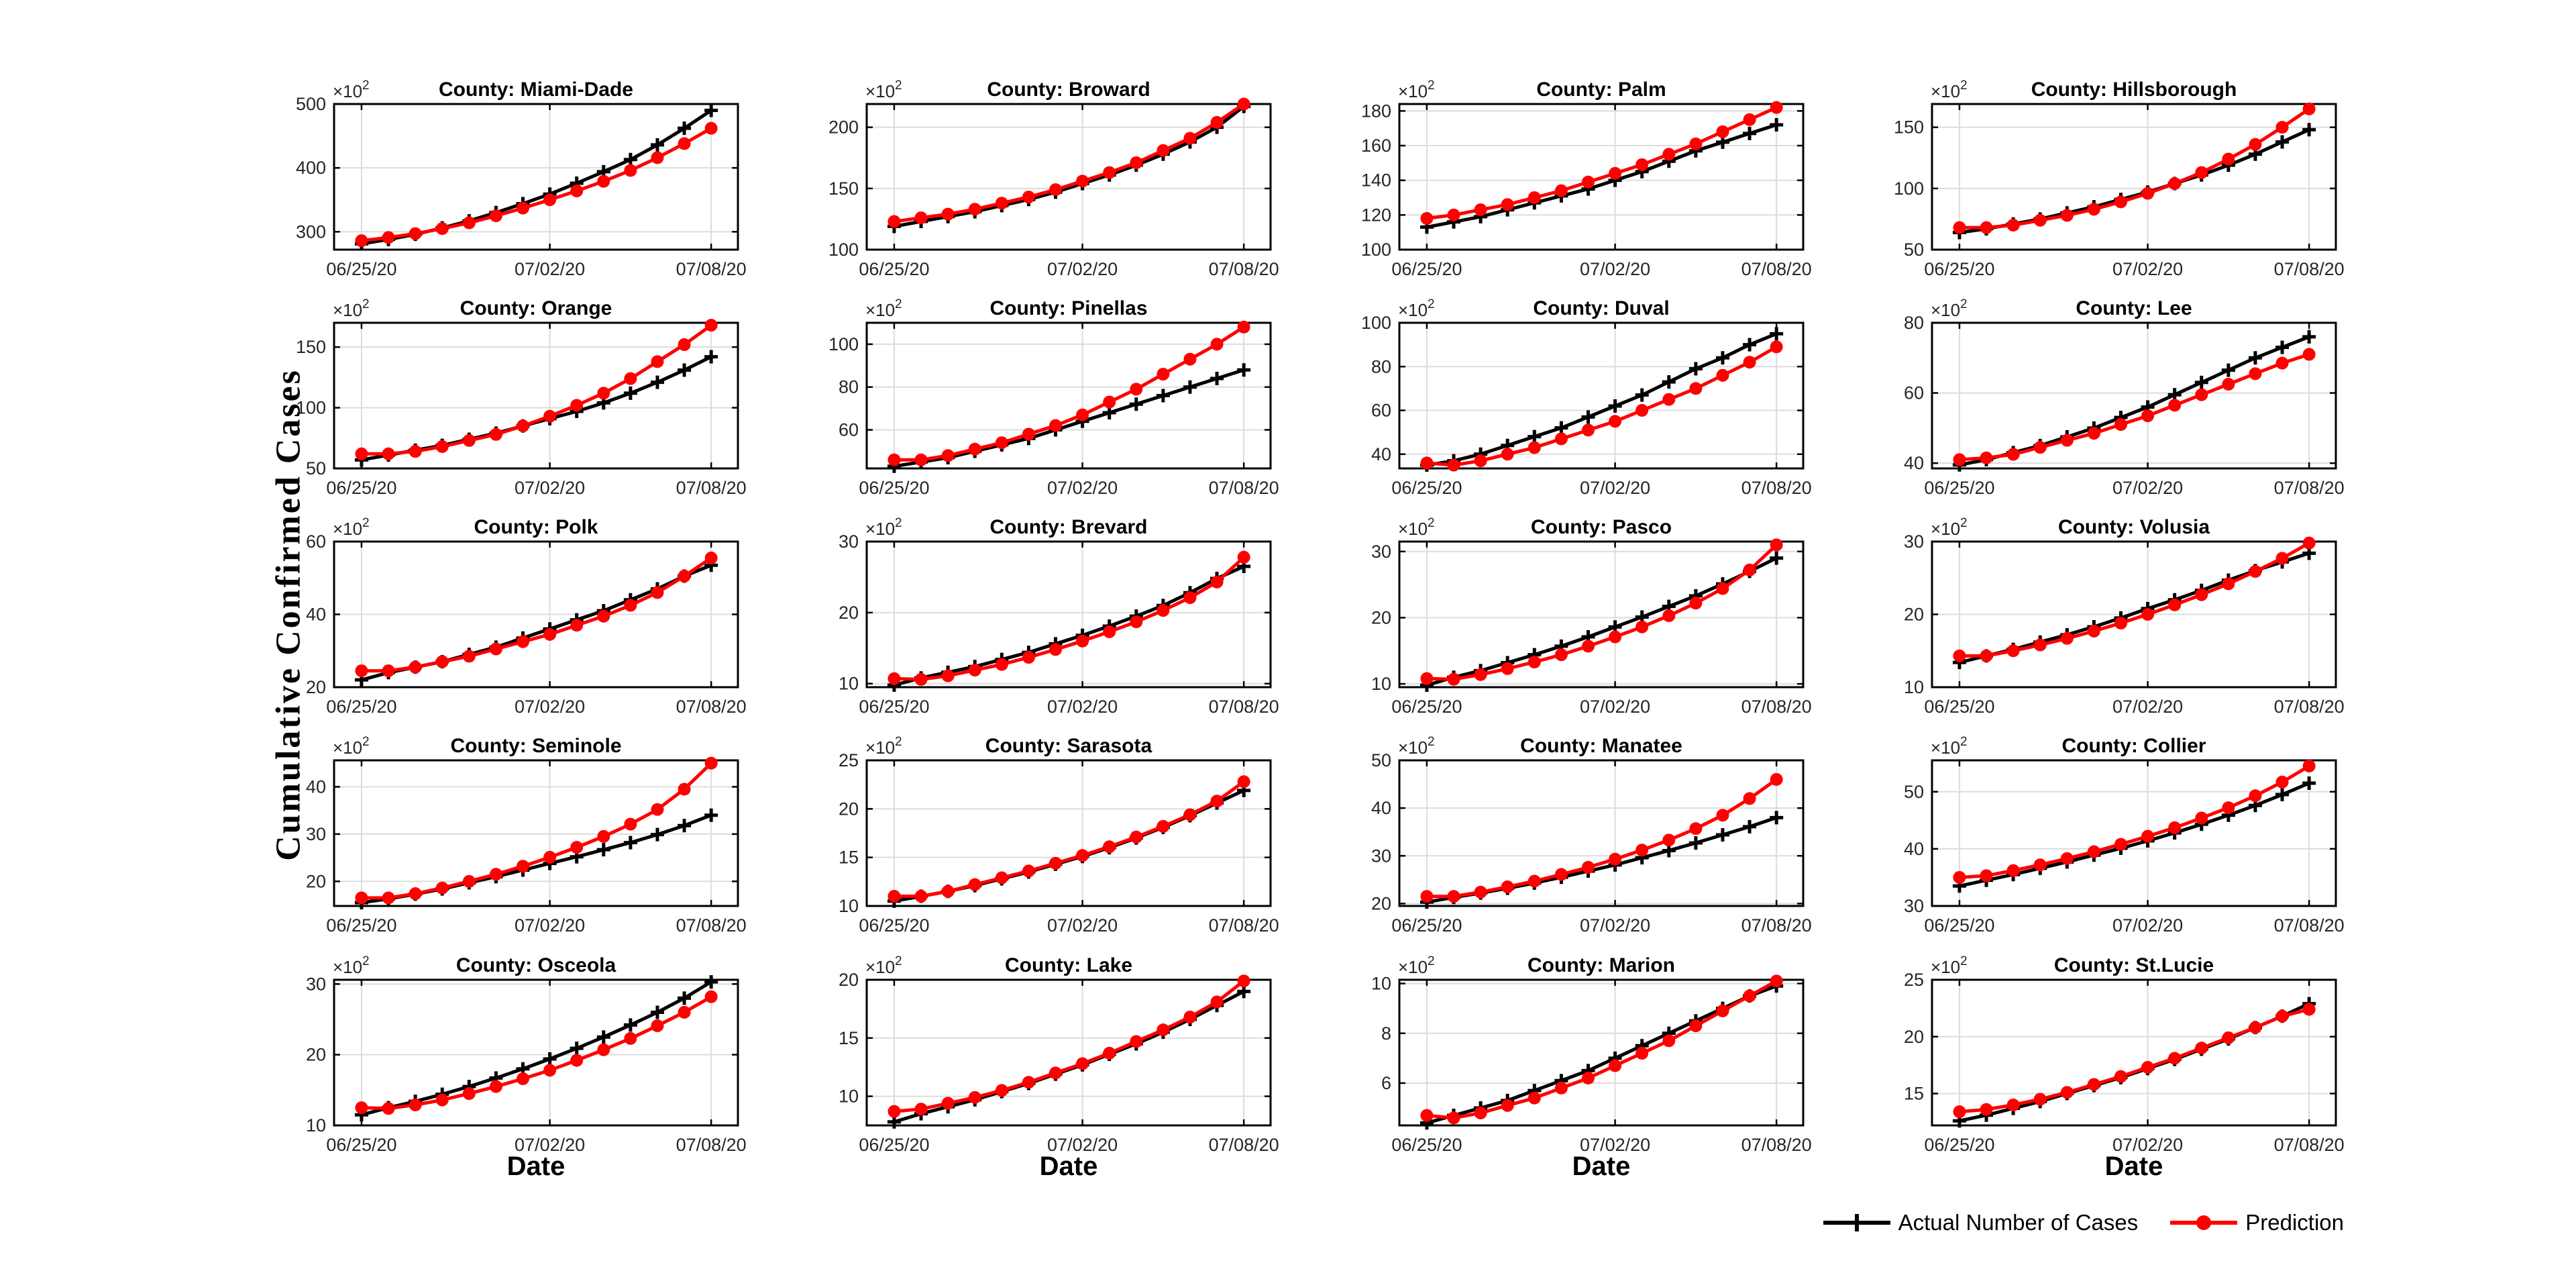 The width and height of the screenshot is (2576, 1267). Describe the element at coordinates (1601, 965) in the screenshot. I see `subplot-title: County: Marion` at that location.